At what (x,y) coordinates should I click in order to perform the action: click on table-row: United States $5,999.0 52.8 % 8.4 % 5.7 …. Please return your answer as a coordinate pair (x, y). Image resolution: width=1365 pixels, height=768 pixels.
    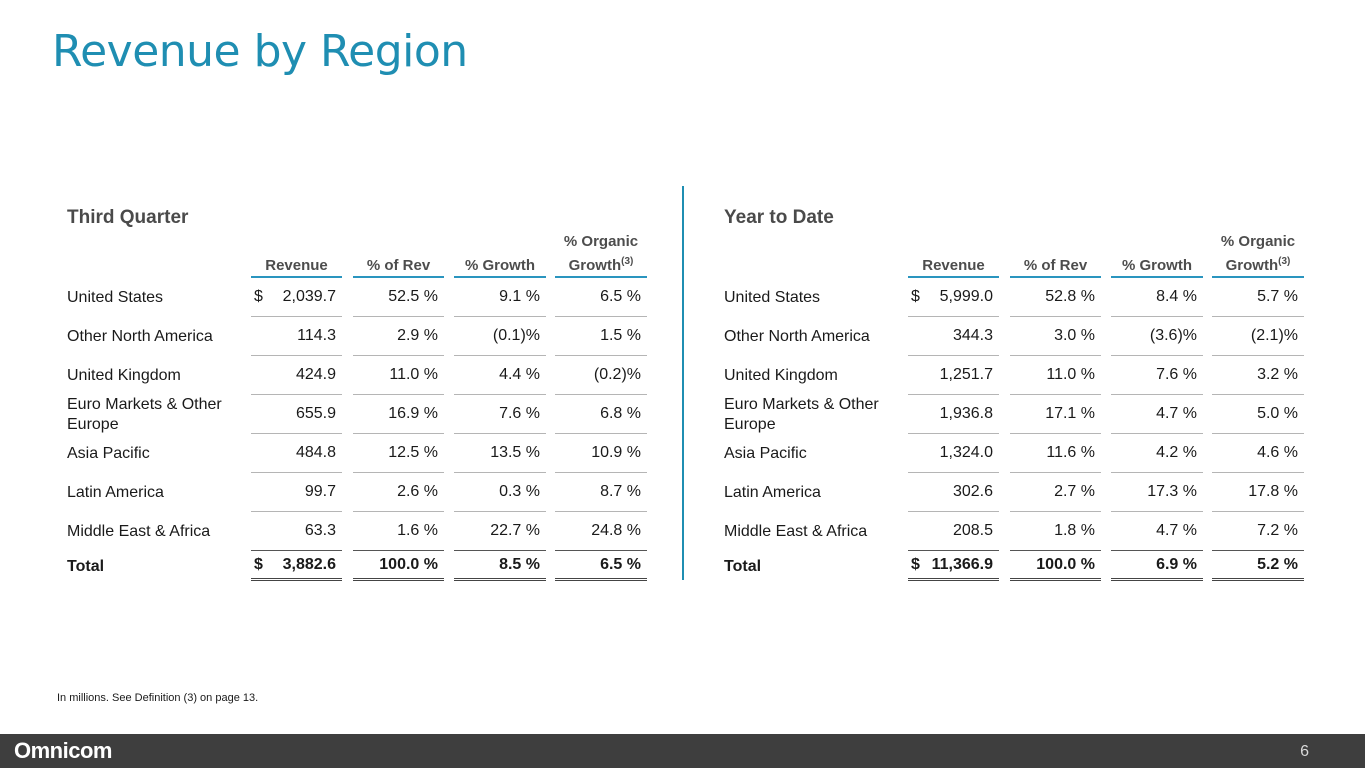
    Looking at the image, I should click on (1014, 297).